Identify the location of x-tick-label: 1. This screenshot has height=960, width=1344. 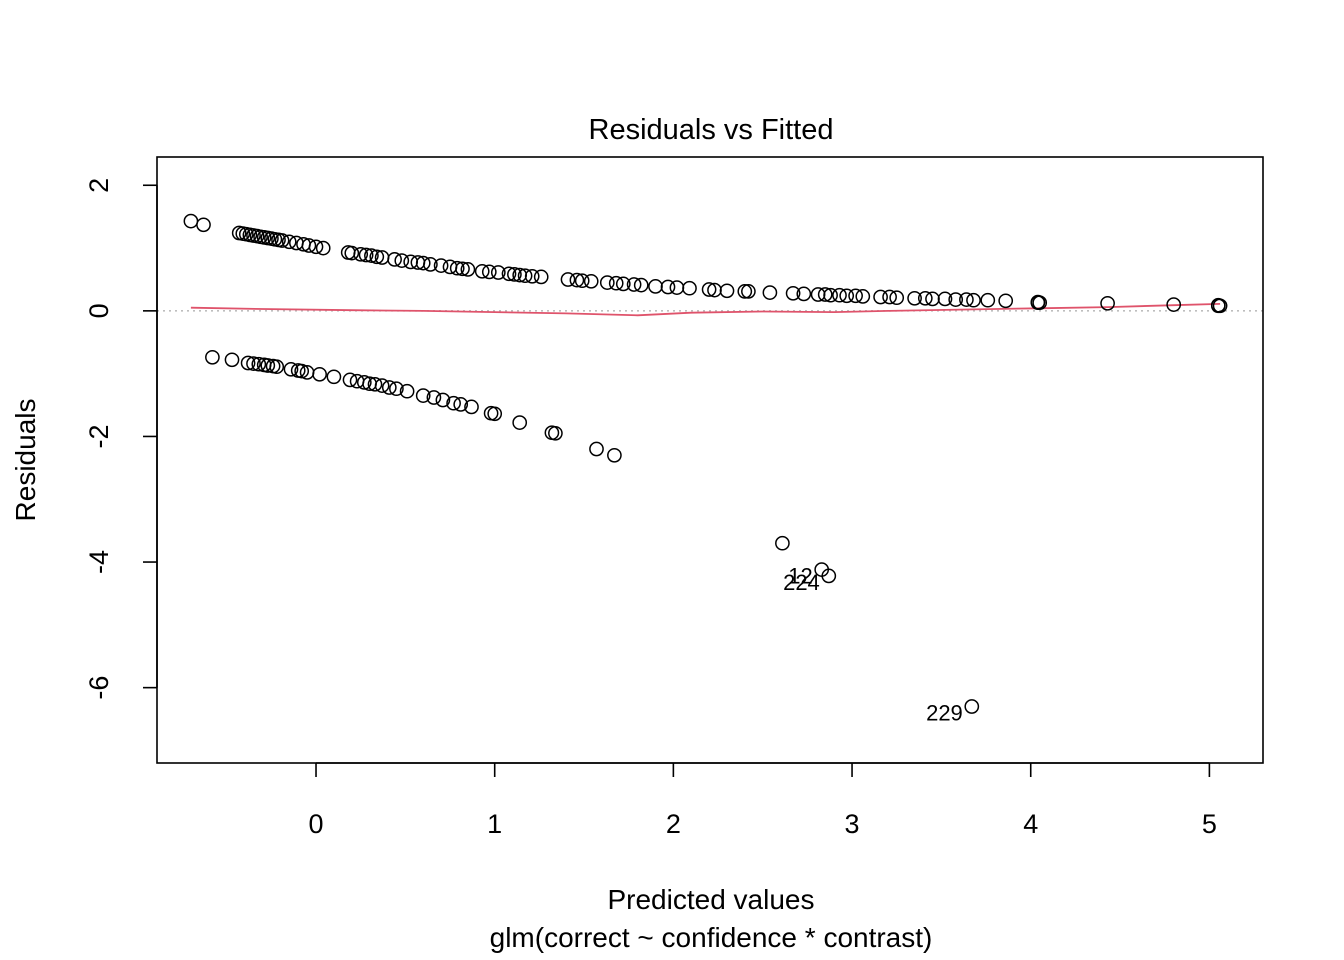
(494, 824).